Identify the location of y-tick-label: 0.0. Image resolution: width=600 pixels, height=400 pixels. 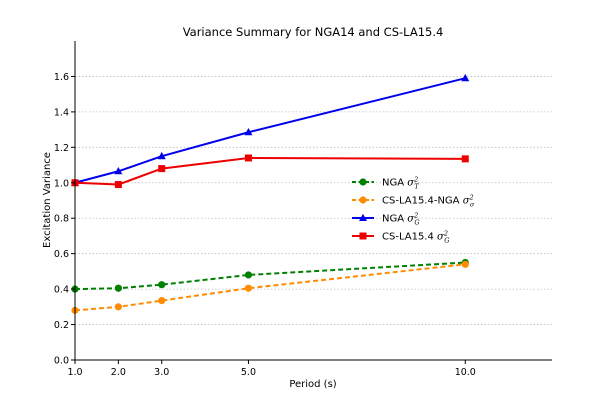
(61, 361).